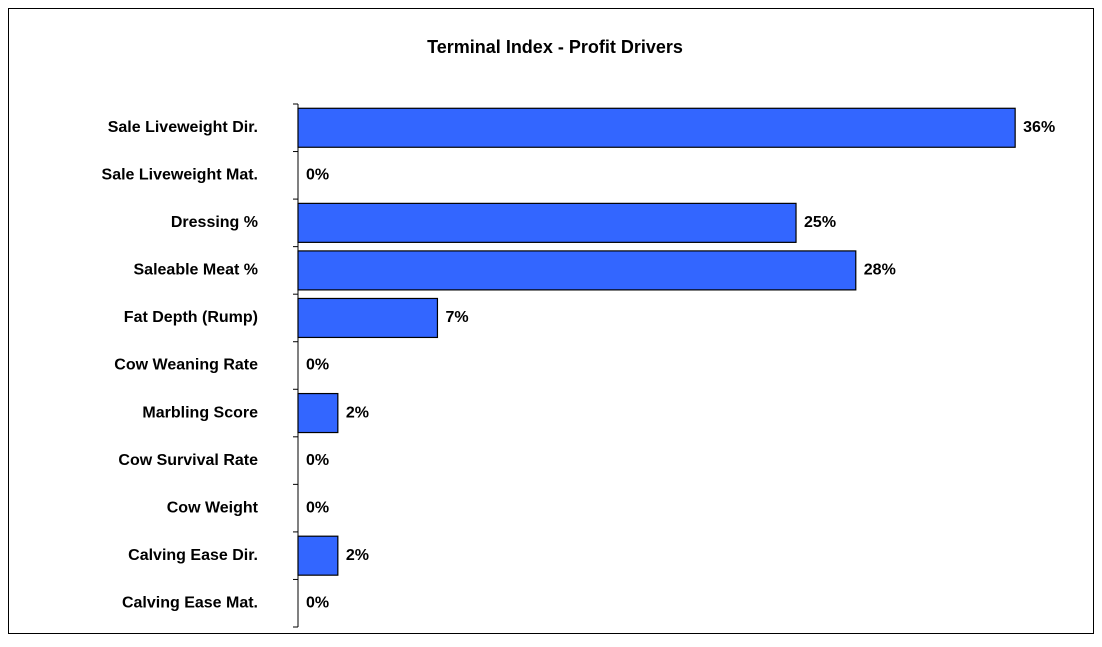  What do you see at coordinates (188, 460) in the screenshot?
I see `y-tick-label: Cow Survival Rate` at bounding box center [188, 460].